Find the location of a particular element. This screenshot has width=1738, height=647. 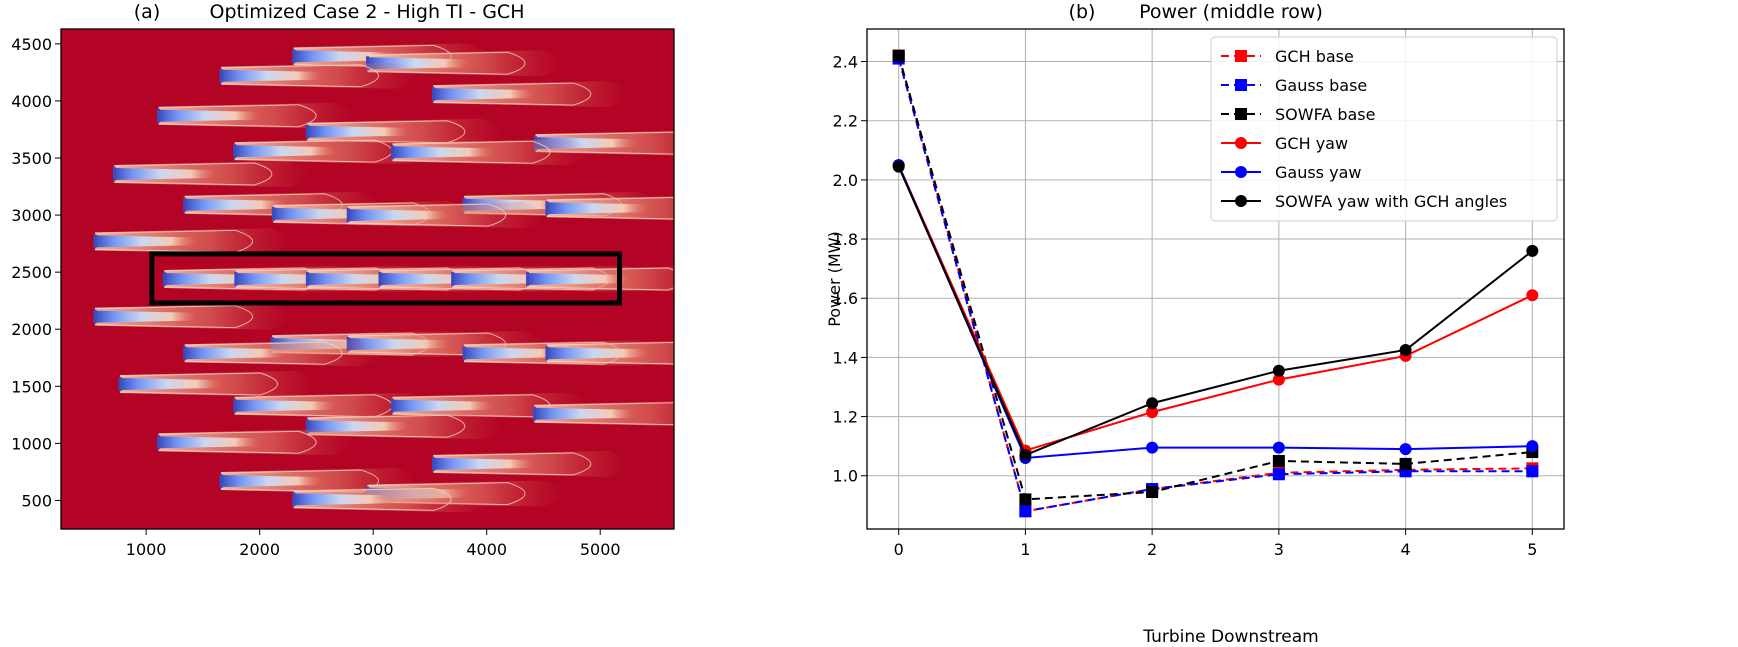

legend-entry: GCH yaw is located at coordinates (1284, 143).